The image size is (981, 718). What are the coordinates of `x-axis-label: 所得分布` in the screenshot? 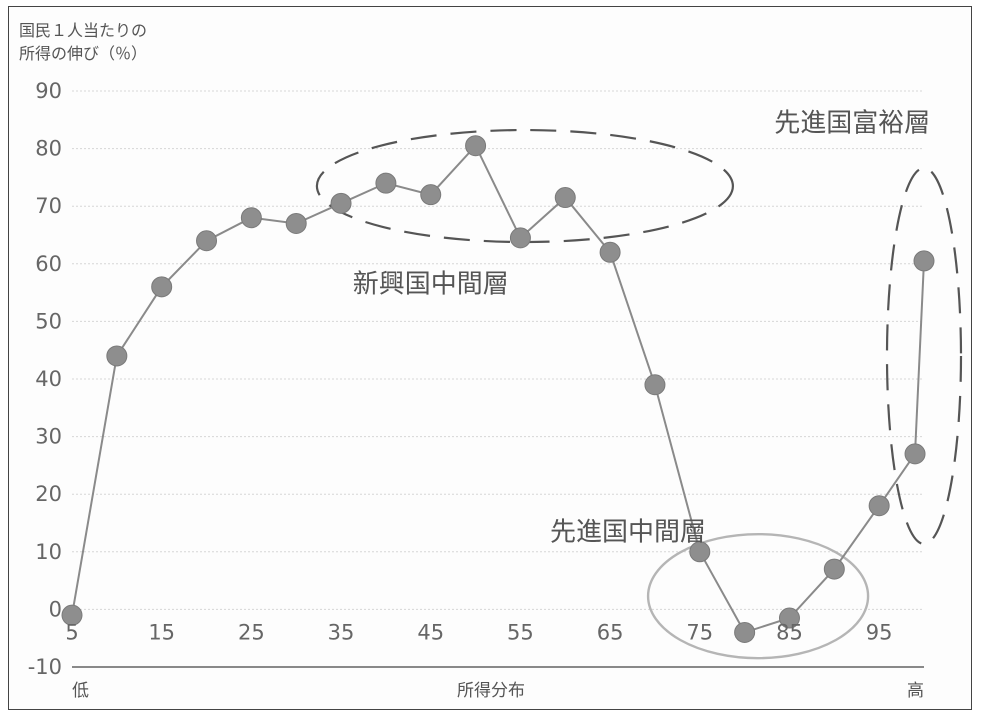 It's located at (491, 691).